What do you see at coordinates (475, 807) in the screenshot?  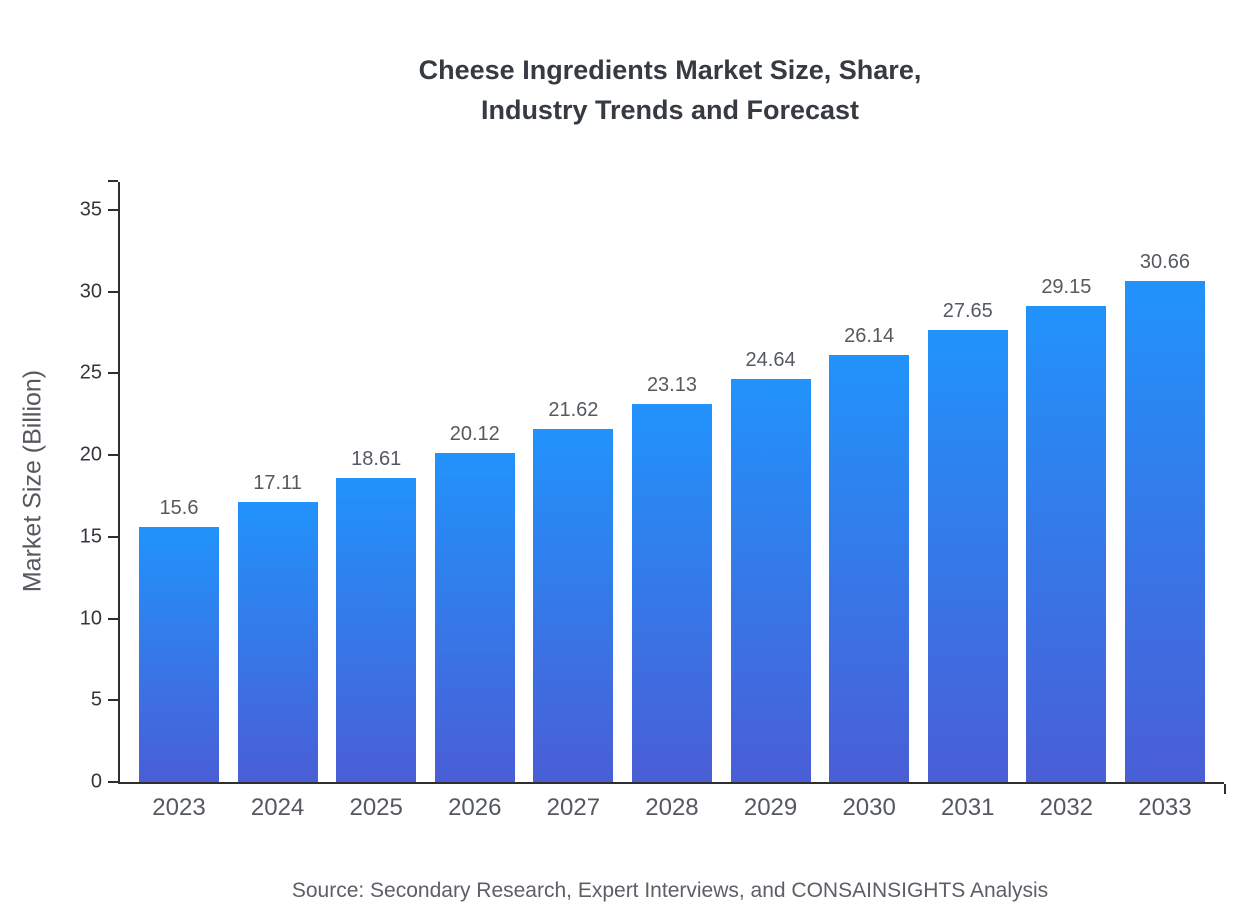 I see `x-axis-tick-label: 2026` at bounding box center [475, 807].